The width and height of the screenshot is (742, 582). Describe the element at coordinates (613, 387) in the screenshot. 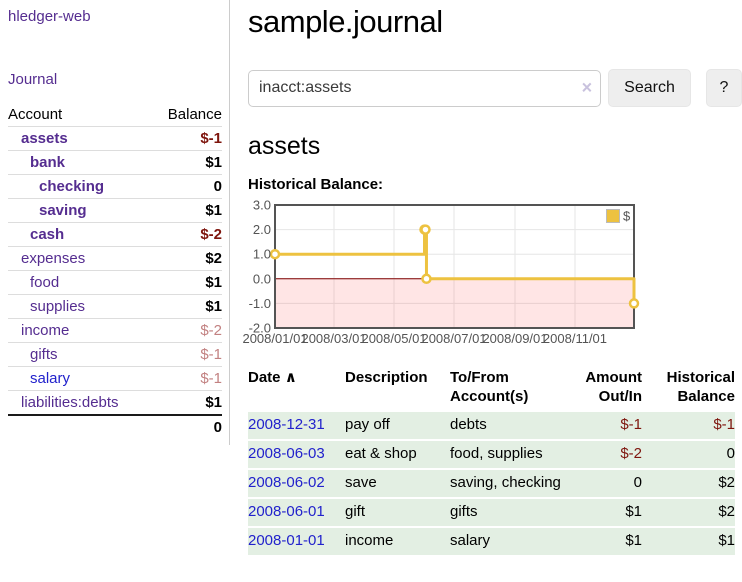

I see `register-header-amount: Amount Out/In` at that location.